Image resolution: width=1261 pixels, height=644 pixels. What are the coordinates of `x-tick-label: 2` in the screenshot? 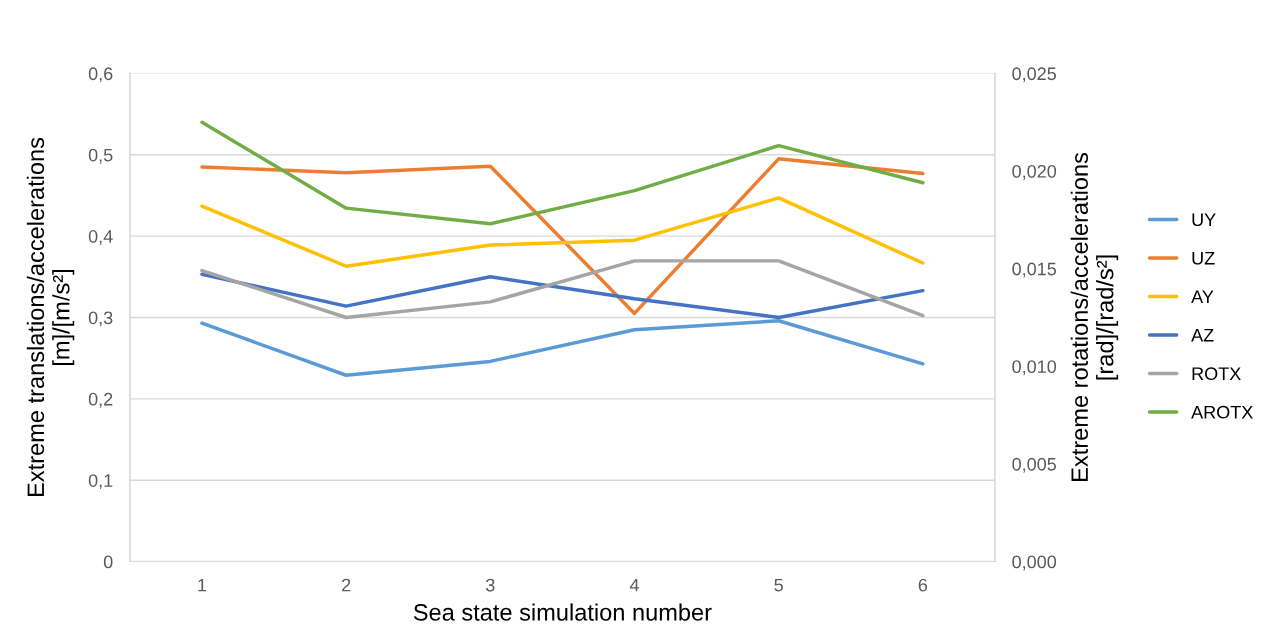 It's located at (346, 585).